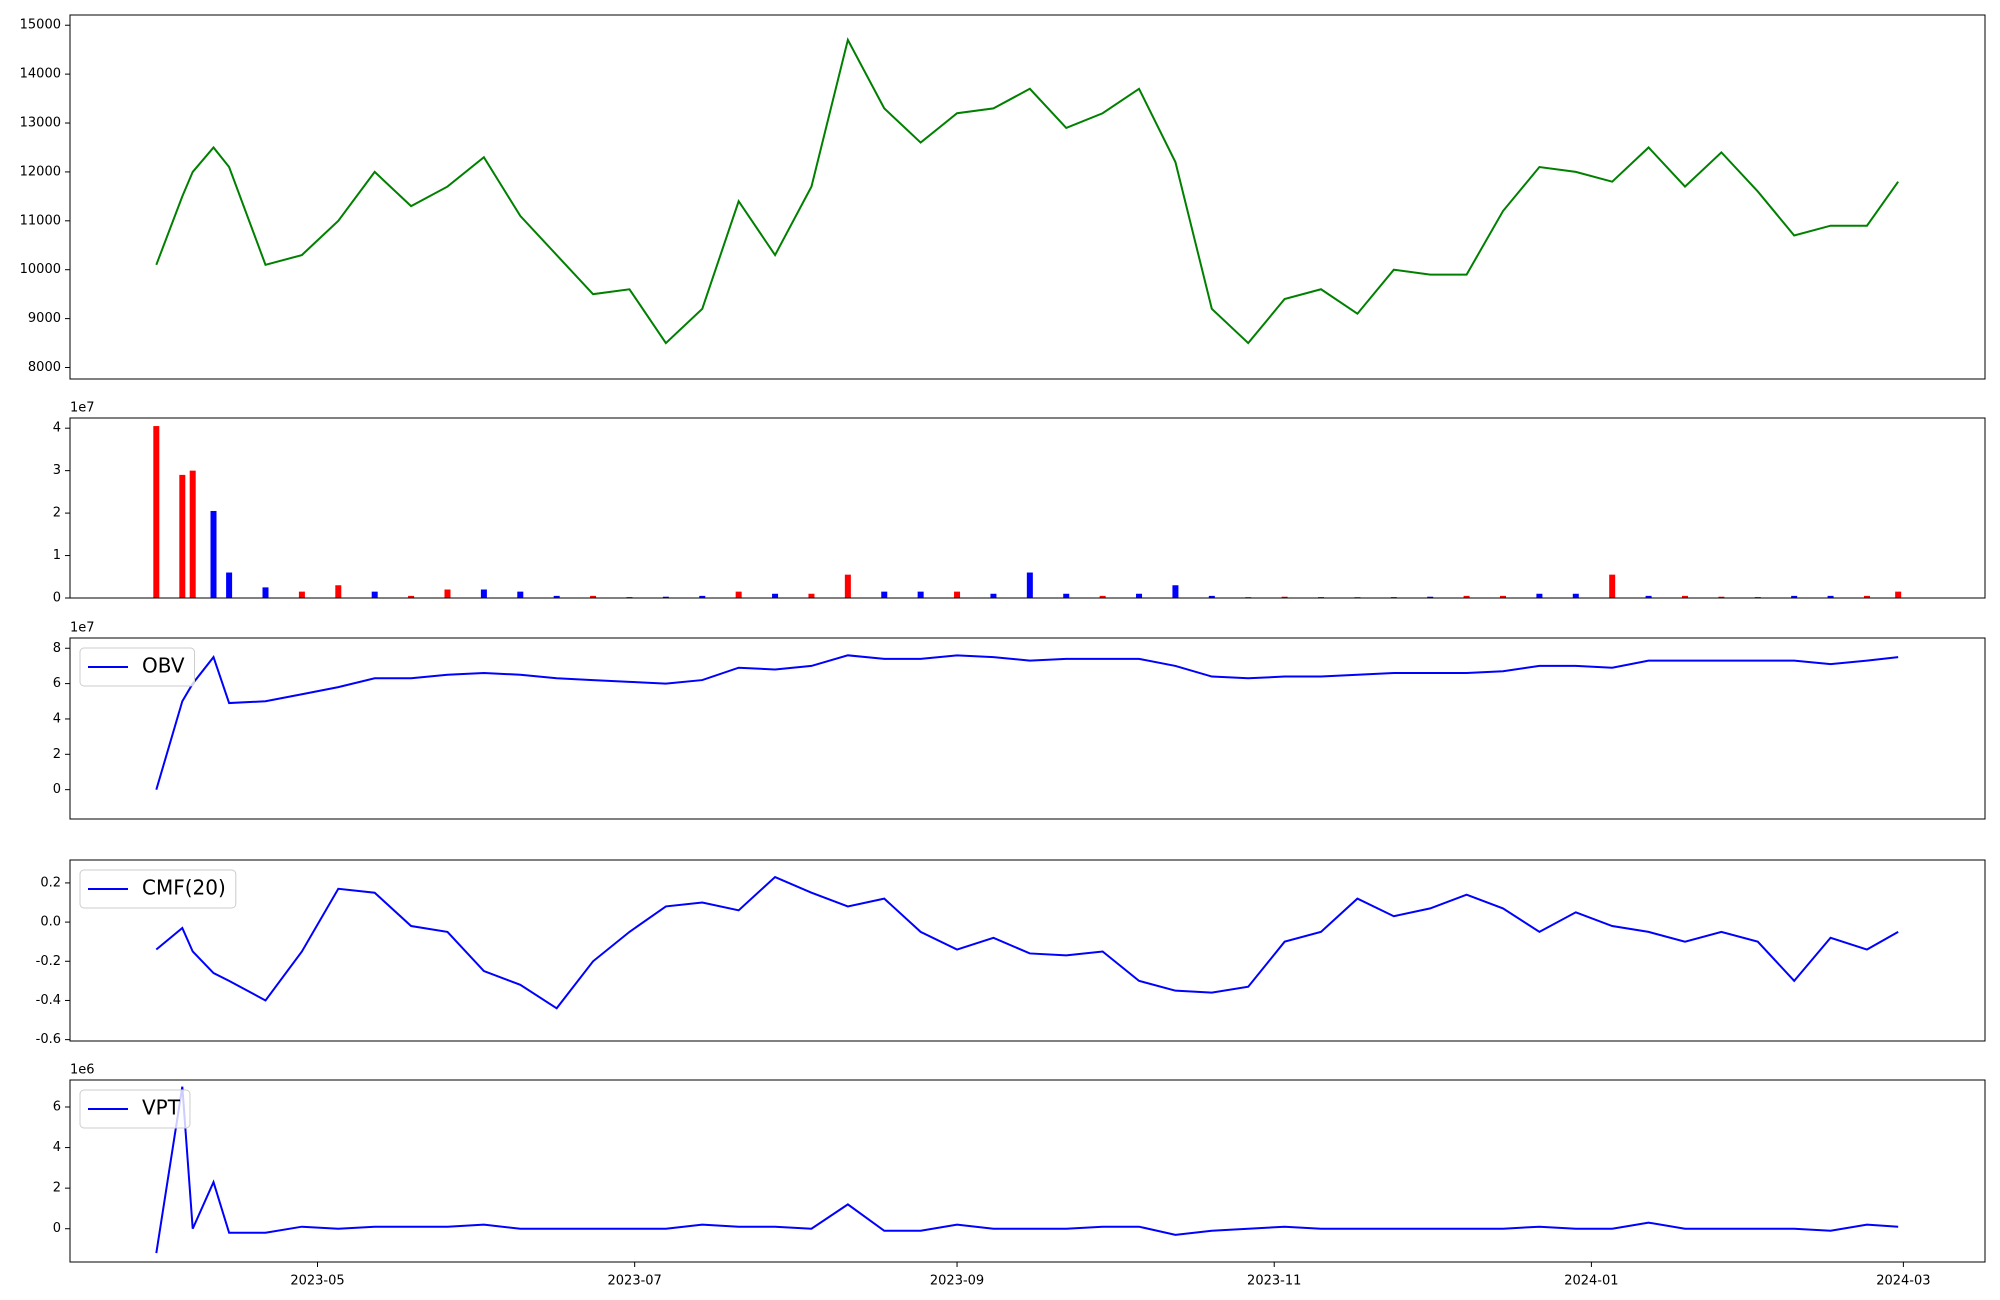  I want to click on y-tick-label: 0.2, so click(50, 882).